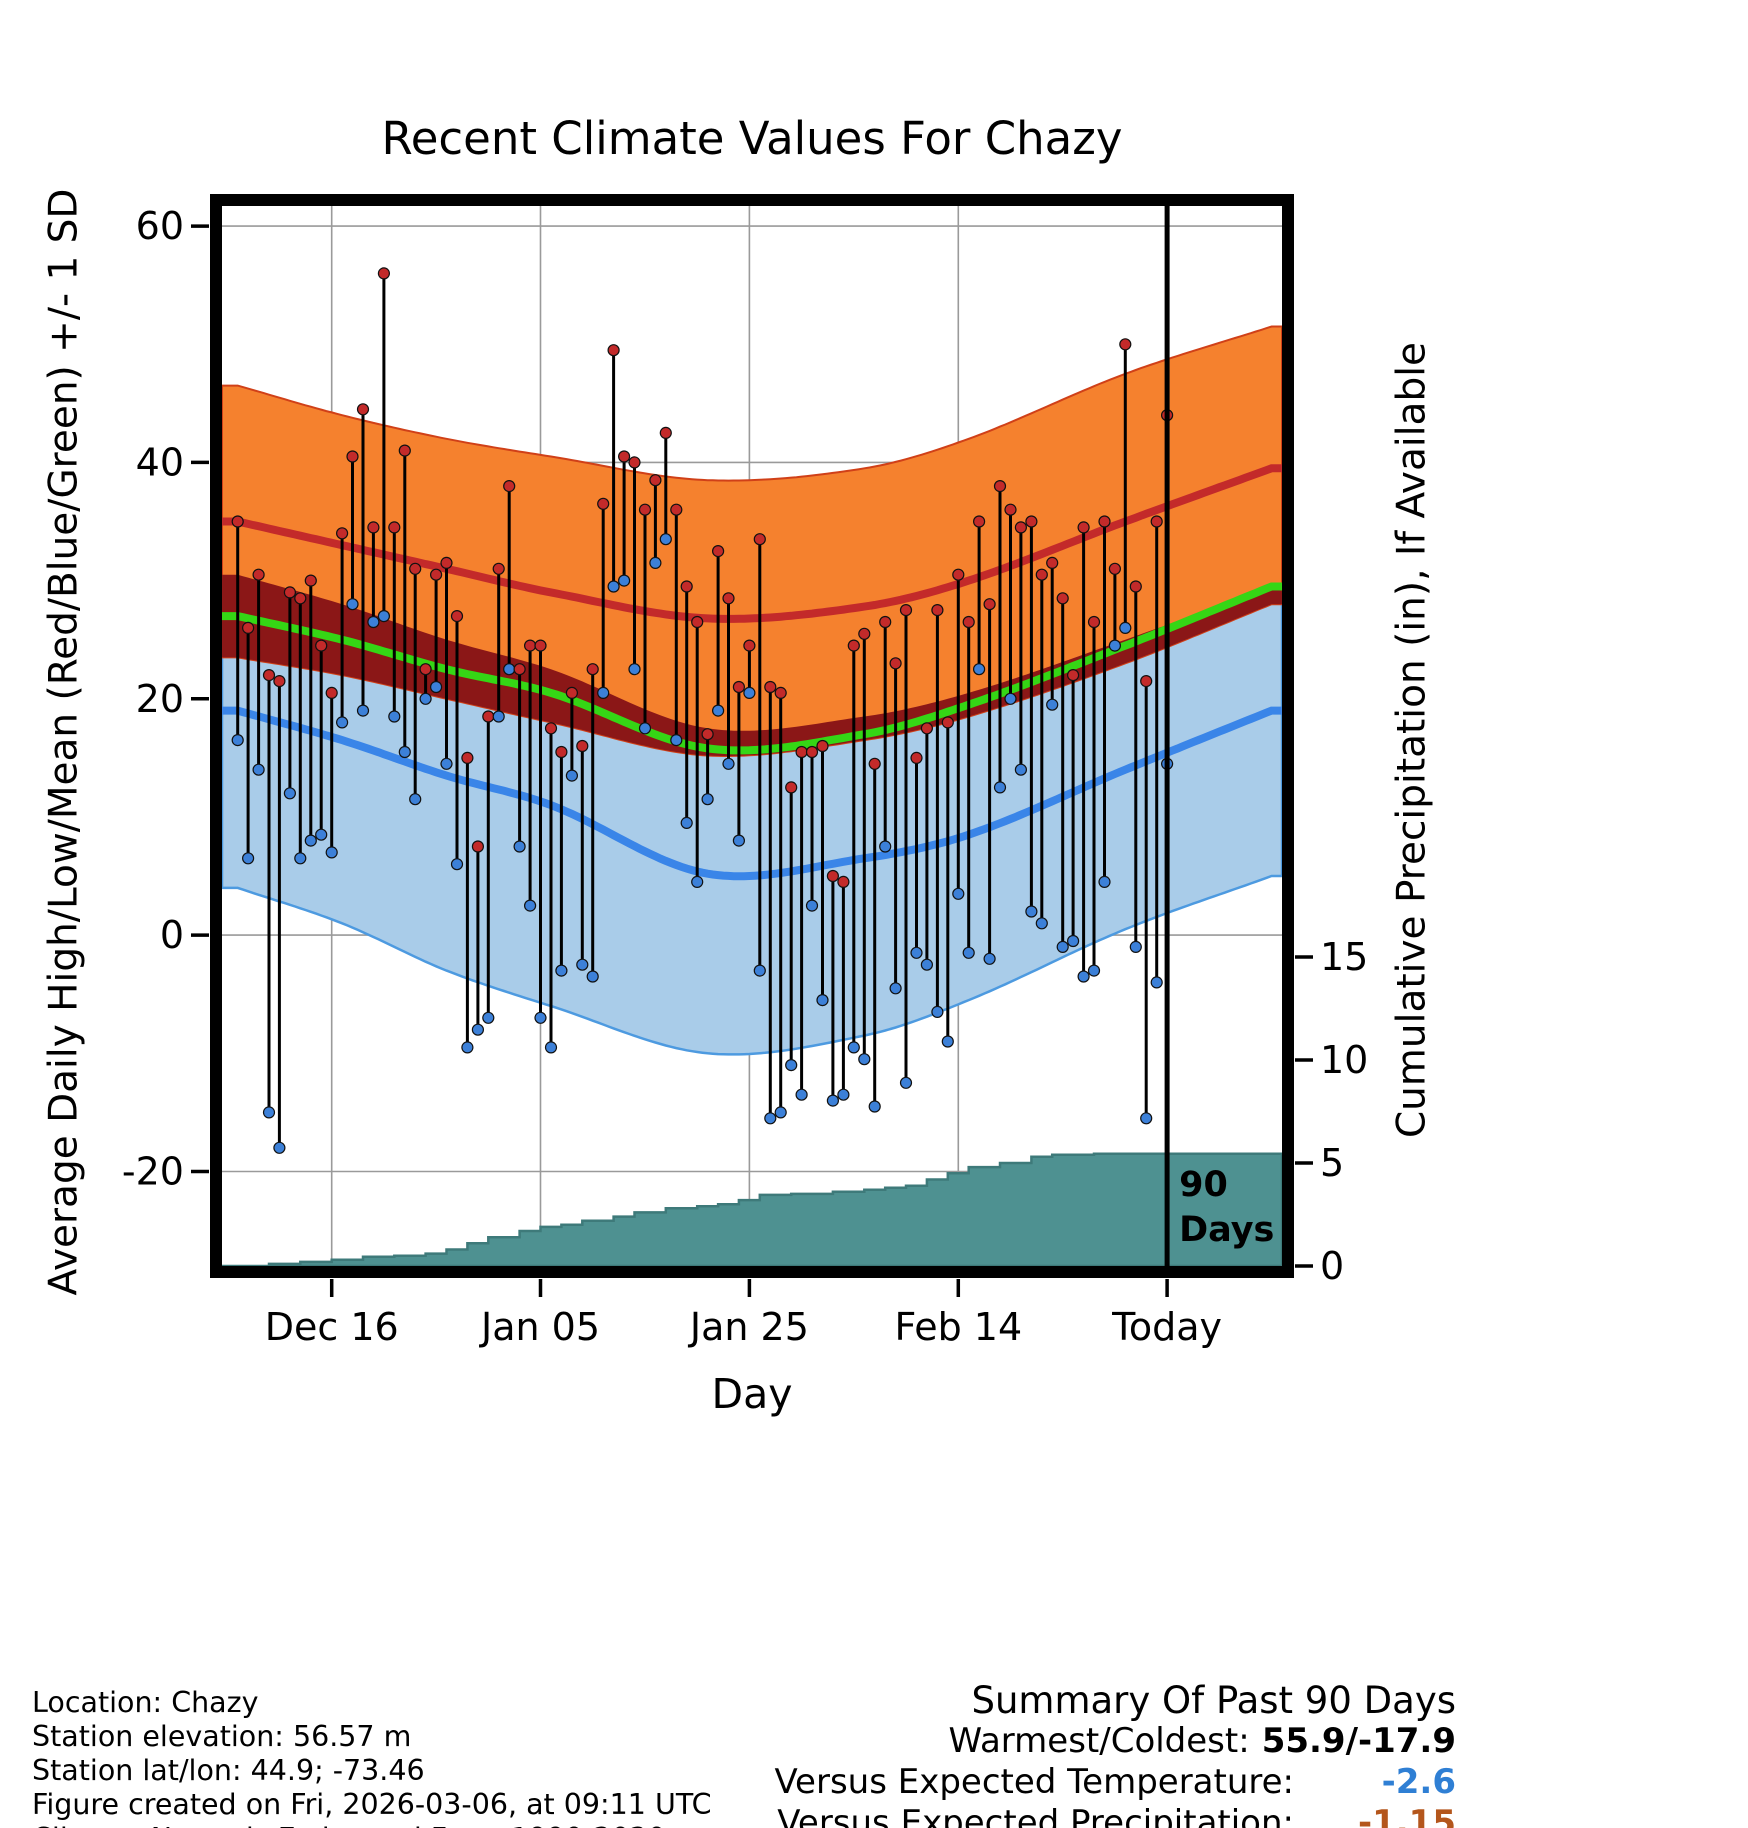 The width and height of the screenshot is (1748, 1828). What do you see at coordinates (1213, 1700) in the screenshot?
I see `summary-title: Summary Of Past 90 Days` at bounding box center [1213, 1700].